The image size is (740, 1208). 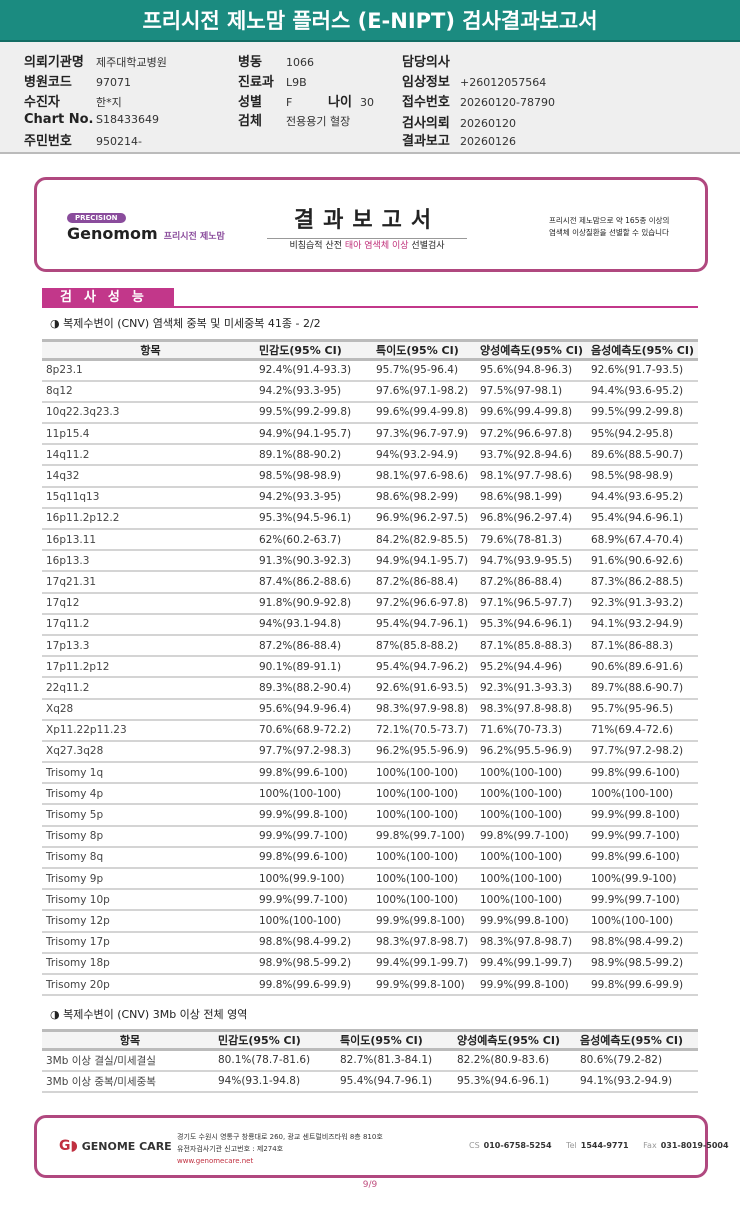 What do you see at coordinates (637, 1060) in the screenshot?
I see `table-cell: 80.6%(79.2-82)` at bounding box center [637, 1060].